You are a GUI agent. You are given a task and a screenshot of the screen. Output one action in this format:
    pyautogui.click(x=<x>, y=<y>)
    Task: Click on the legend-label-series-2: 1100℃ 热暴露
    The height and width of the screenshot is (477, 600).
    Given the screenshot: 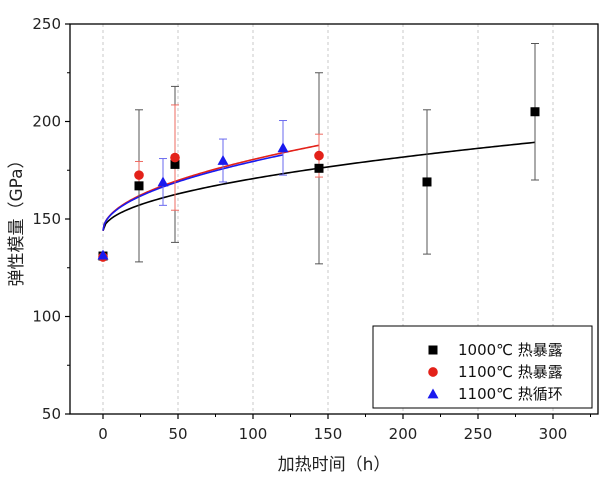 What is the action you would take?
    pyautogui.click(x=510, y=372)
    